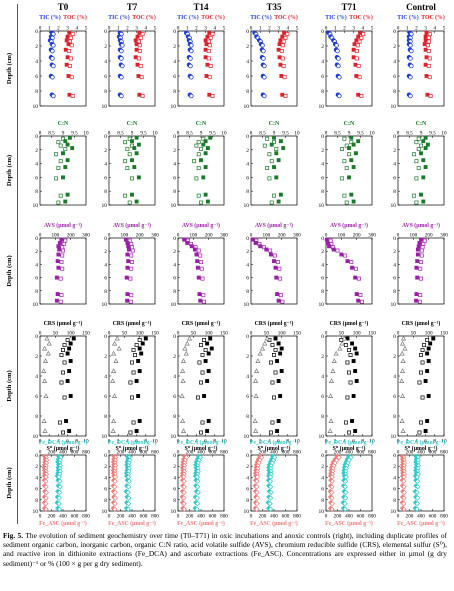 Image resolution: width=454 pixels, height=591 pixels. What do you see at coordinates (394, 490) in the screenshot?
I see `ytick-label-r5c5-3: 6` at bounding box center [394, 490].